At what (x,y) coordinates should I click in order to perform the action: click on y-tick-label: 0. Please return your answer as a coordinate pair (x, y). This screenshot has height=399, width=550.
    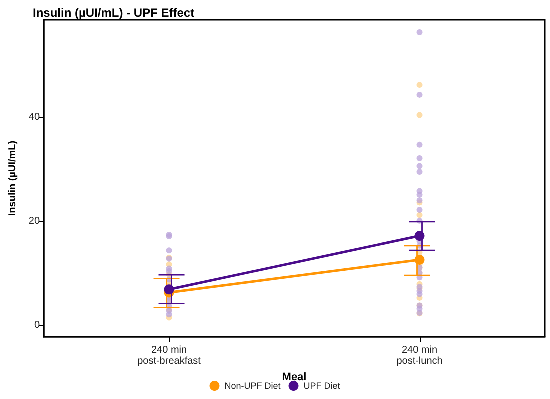
    Looking at the image, I should click on (37, 326).